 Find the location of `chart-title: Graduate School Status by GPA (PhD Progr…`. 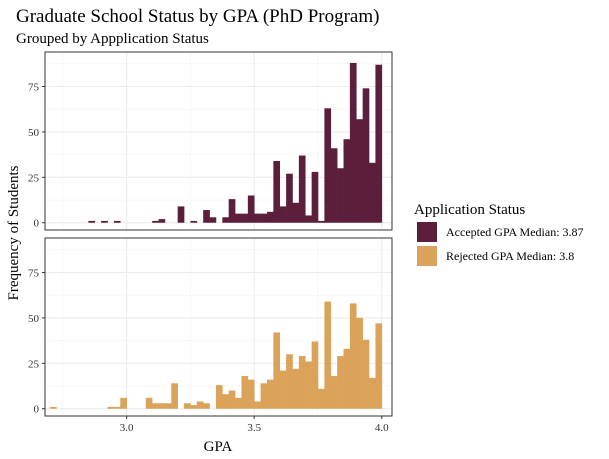

chart-title: Graduate School Status by GPA (PhD Progr… is located at coordinates (197, 16).